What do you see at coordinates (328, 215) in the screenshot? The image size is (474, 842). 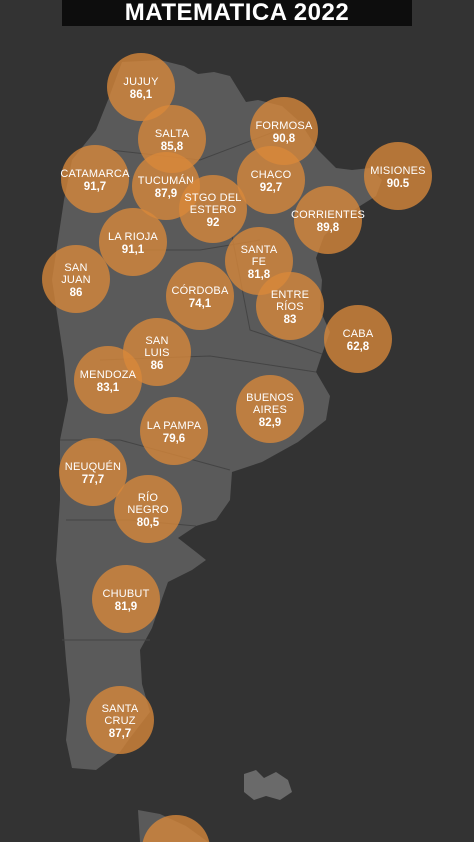 I see `province-name: CORRIENTES` at bounding box center [328, 215].